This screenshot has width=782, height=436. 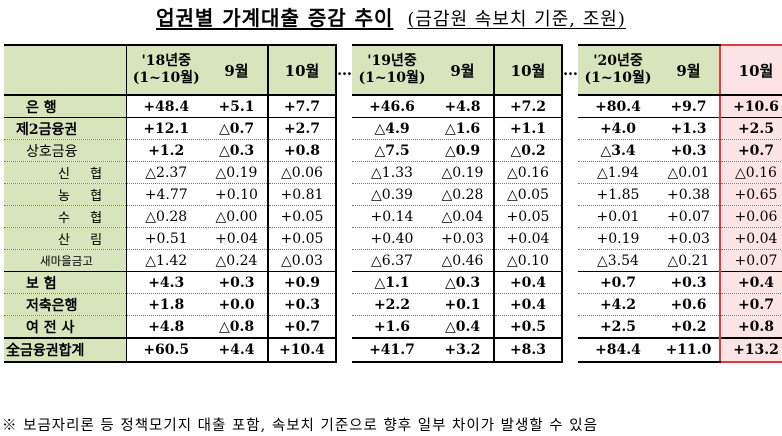 I want to click on header-y19-oct: 10월, so click(x=528, y=70).